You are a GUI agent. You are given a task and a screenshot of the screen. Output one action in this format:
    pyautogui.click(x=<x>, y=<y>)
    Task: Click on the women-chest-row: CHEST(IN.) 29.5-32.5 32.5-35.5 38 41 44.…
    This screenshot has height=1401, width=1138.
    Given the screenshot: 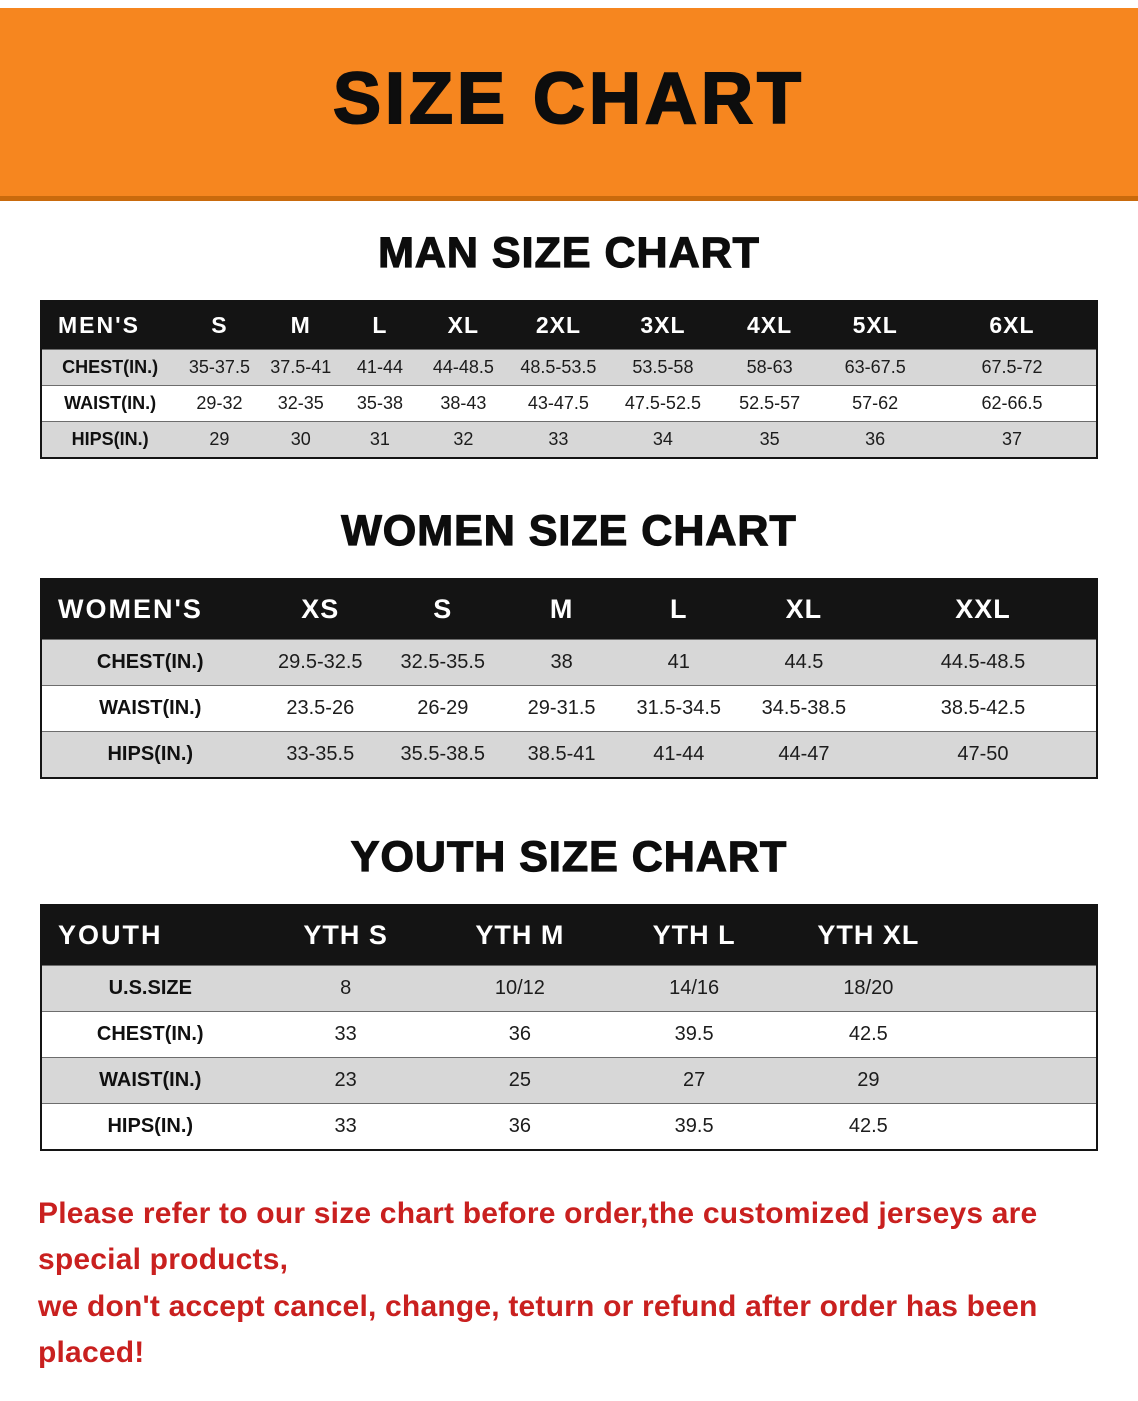 What is the action you would take?
    pyautogui.click(x=569, y=662)
    